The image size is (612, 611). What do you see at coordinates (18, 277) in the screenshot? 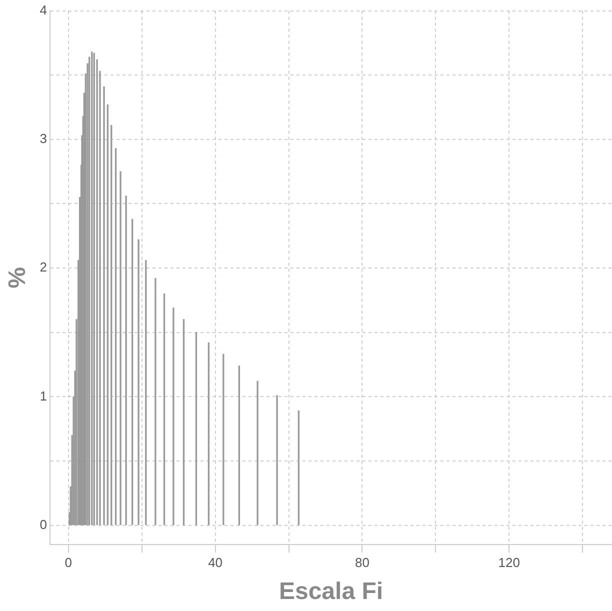
I see `y-axis-title: %` at bounding box center [18, 277].